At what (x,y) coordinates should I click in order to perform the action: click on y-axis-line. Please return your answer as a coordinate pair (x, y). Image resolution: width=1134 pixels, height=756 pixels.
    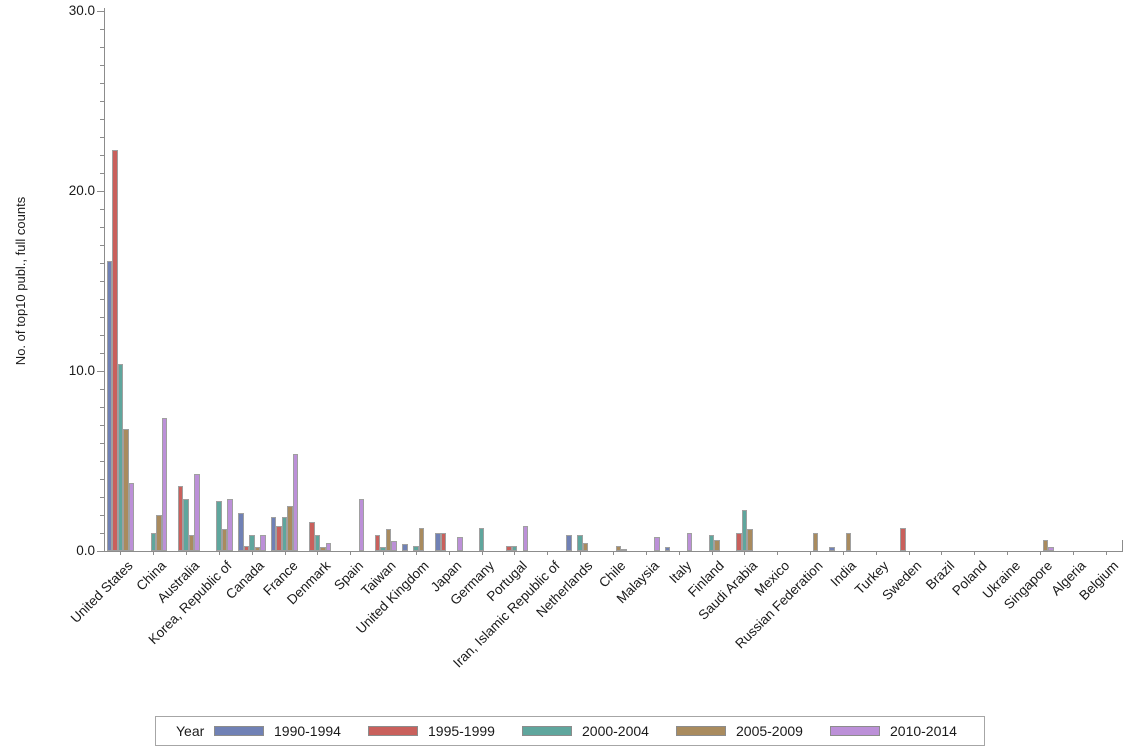
    Looking at the image, I should click on (104, 280).